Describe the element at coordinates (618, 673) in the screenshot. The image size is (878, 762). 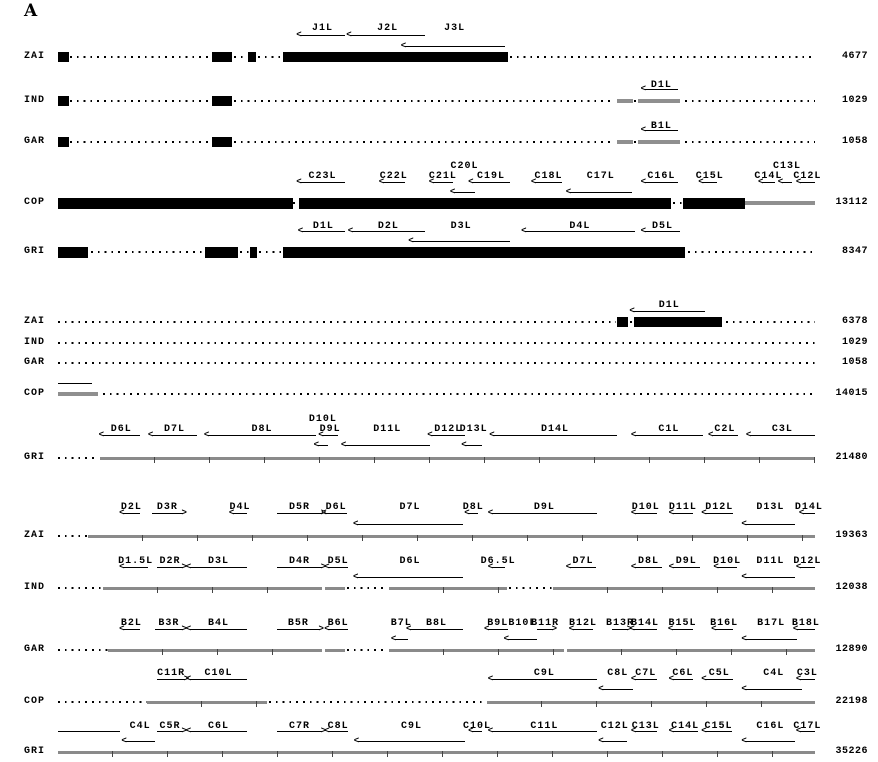
I see `gene-label: C8L` at that location.